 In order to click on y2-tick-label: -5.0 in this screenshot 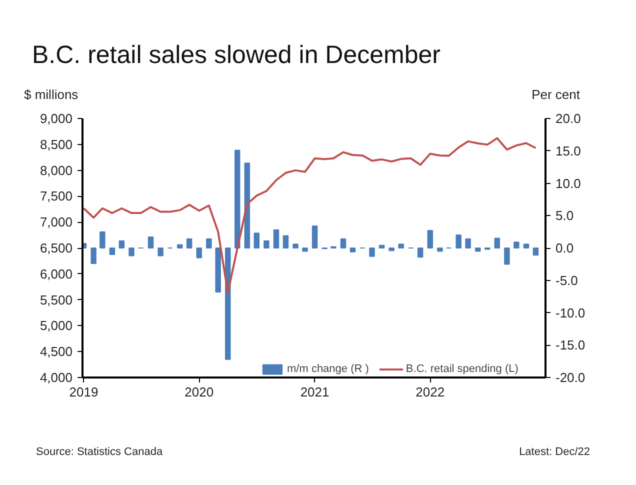, I will do `click(567, 280)`.